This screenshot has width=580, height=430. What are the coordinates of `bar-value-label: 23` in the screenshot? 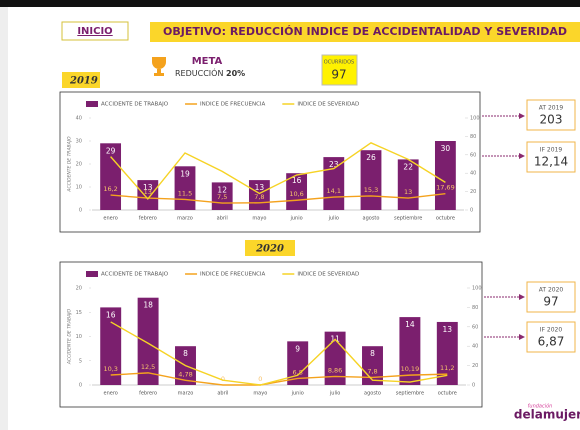 It's located at (334, 164).